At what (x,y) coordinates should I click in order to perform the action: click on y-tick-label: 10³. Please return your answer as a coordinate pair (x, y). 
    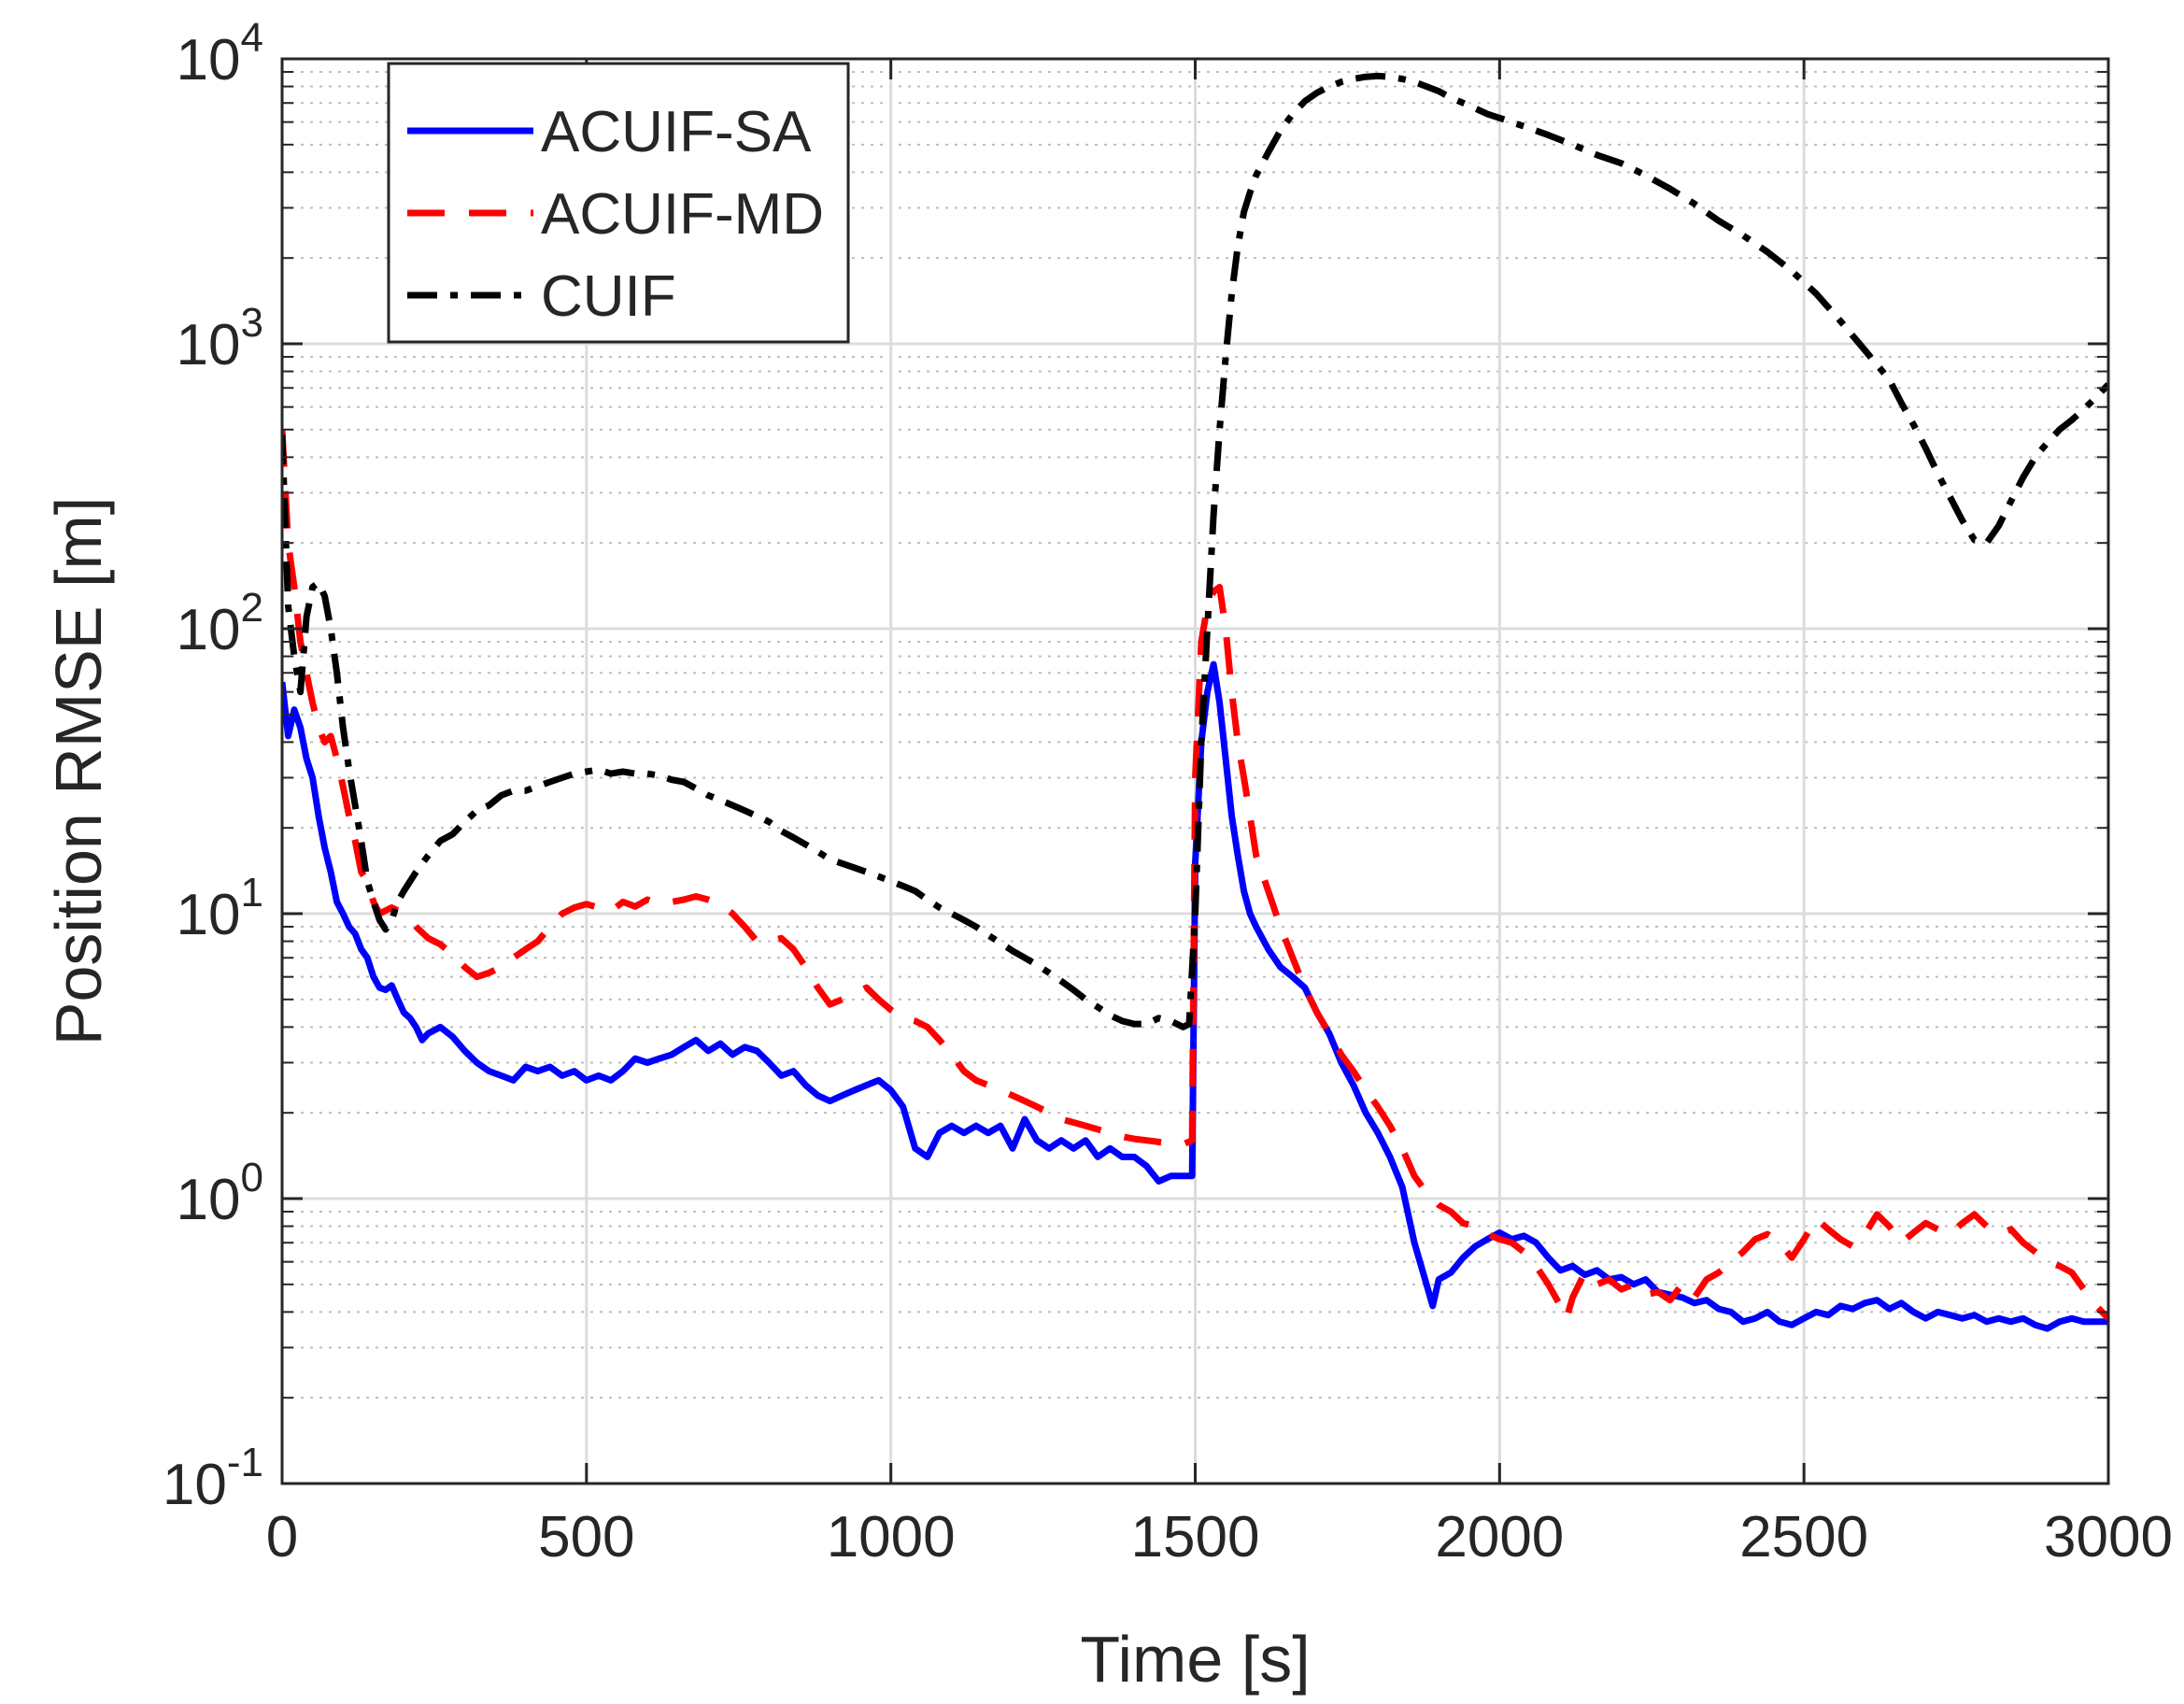
    Looking at the image, I should click on (220, 338).